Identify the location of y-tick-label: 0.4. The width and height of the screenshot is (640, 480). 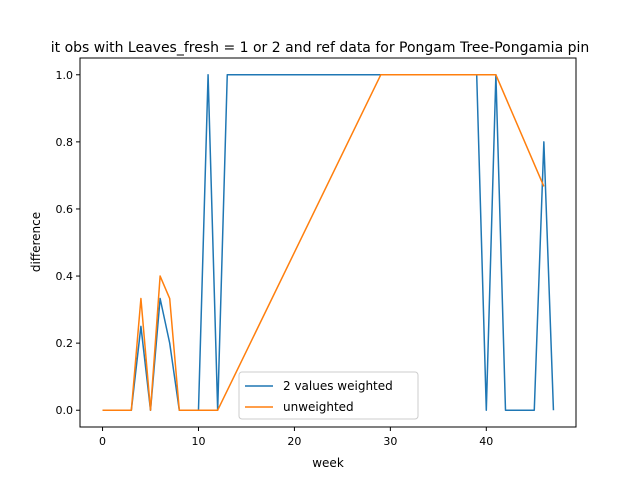
(65, 276).